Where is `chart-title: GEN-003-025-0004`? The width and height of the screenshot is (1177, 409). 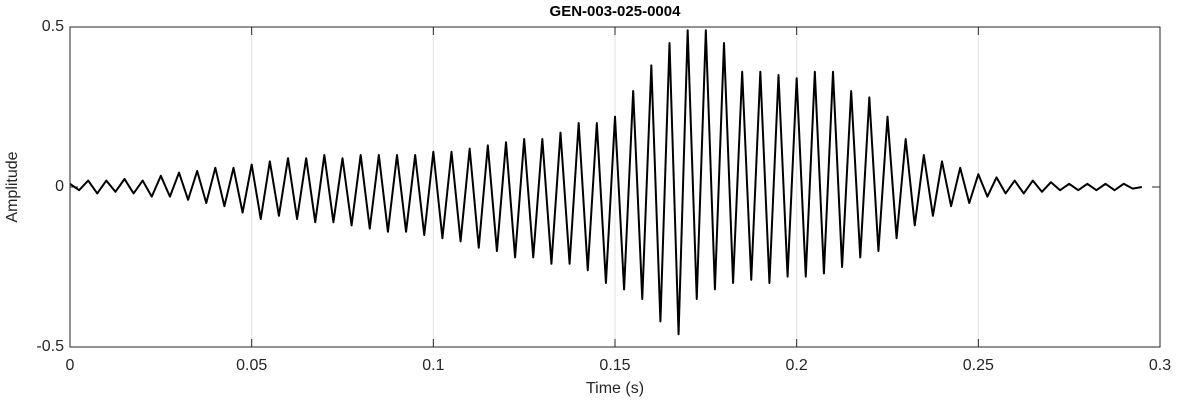 chart-title: GEN-003-025-0004 is located at coordinates (616, 11).